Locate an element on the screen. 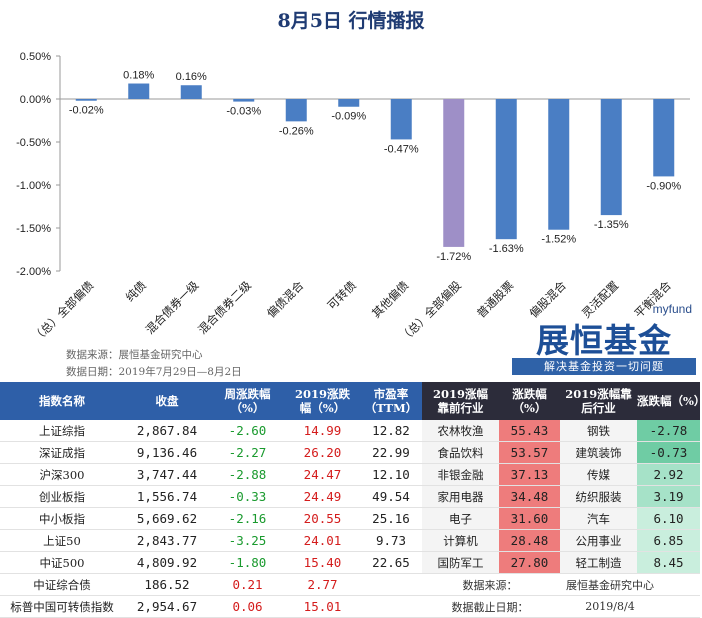  logo-small-text: myfund is located at coordinates (672, 309).